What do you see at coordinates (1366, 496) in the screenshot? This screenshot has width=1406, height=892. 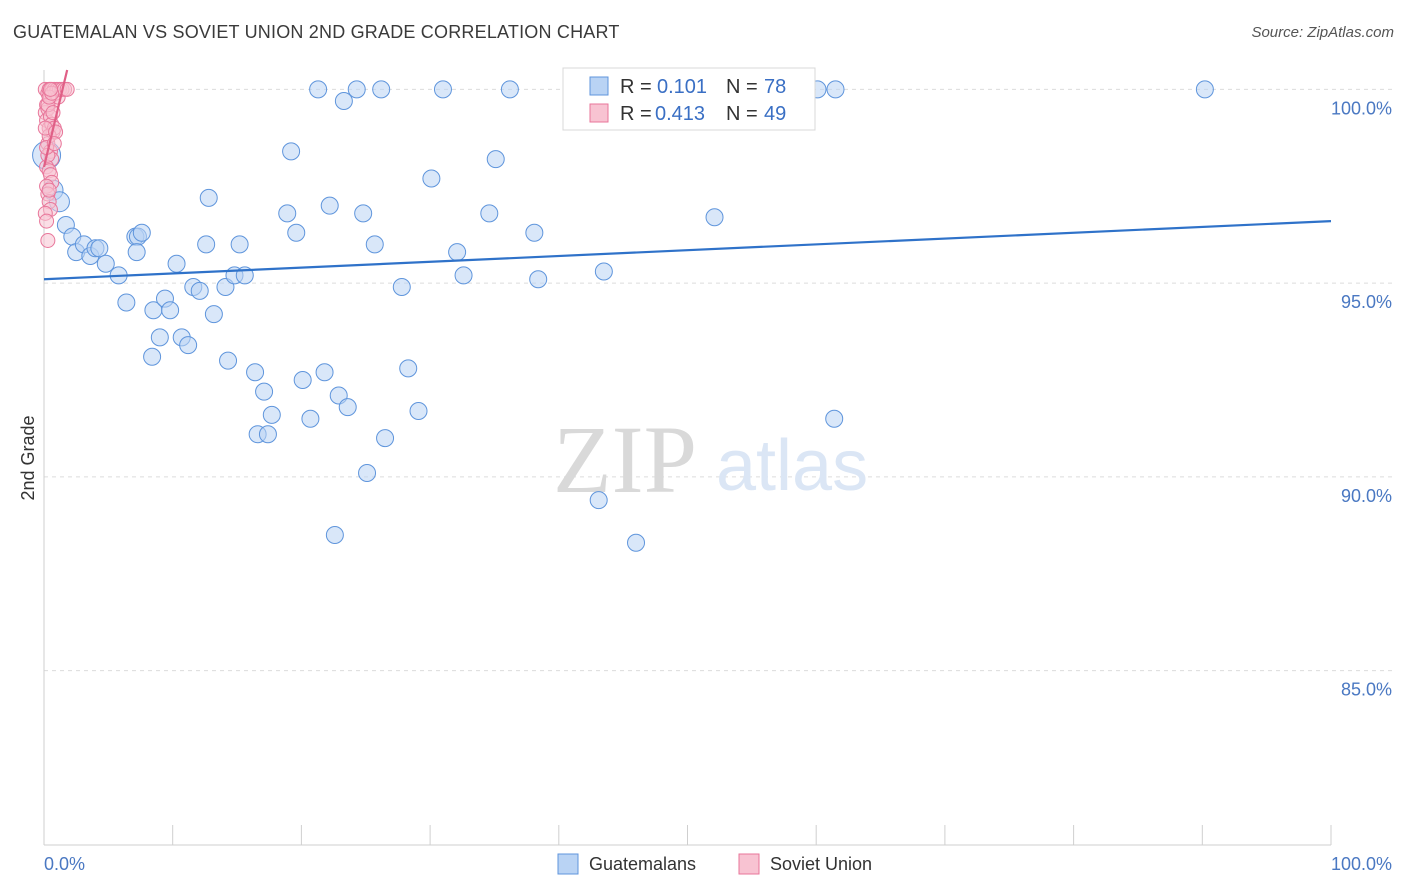 I see `y-tick-label-1: 90.0%` at bounding box center [1366, 496].